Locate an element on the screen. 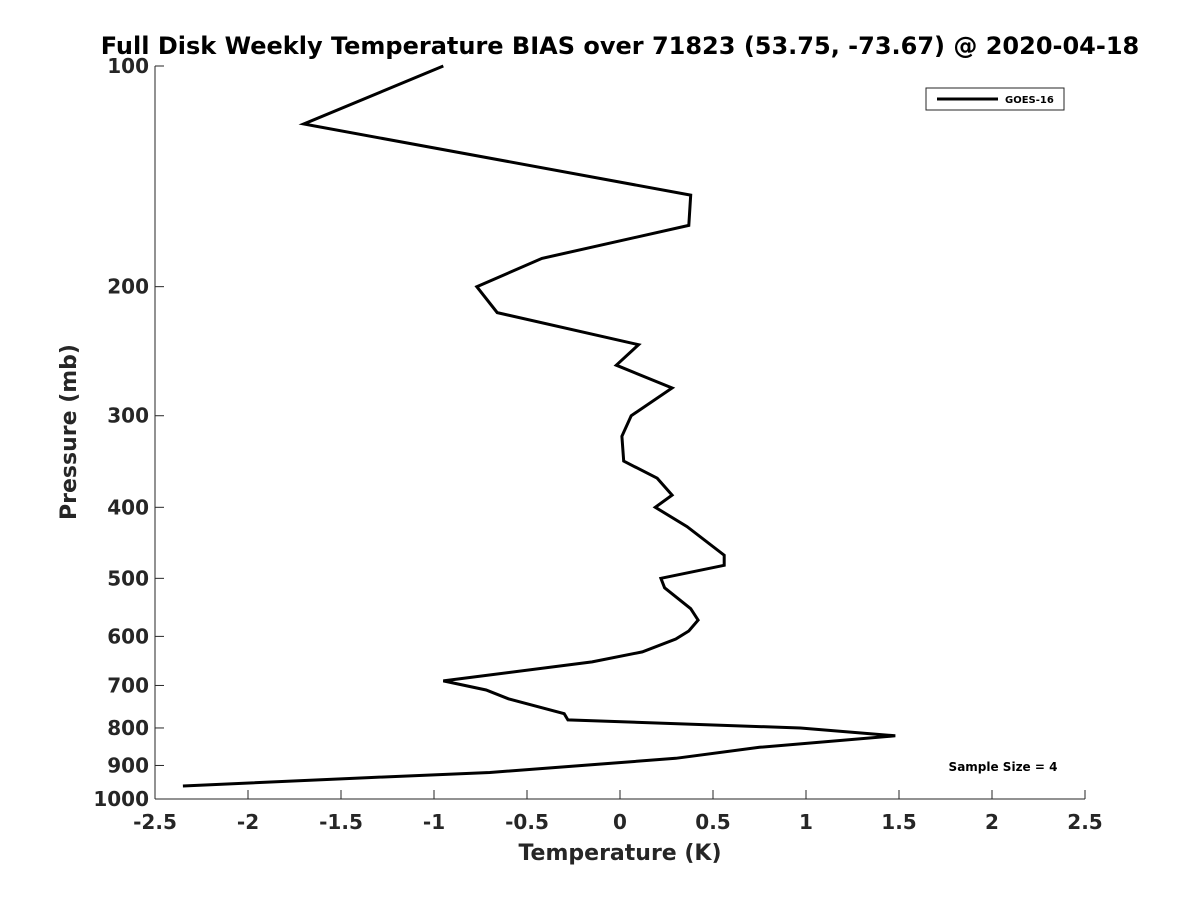 This screenshot has width=1200, height=900. x-tick-label: -0.5 is located at coordinates (527, 822).